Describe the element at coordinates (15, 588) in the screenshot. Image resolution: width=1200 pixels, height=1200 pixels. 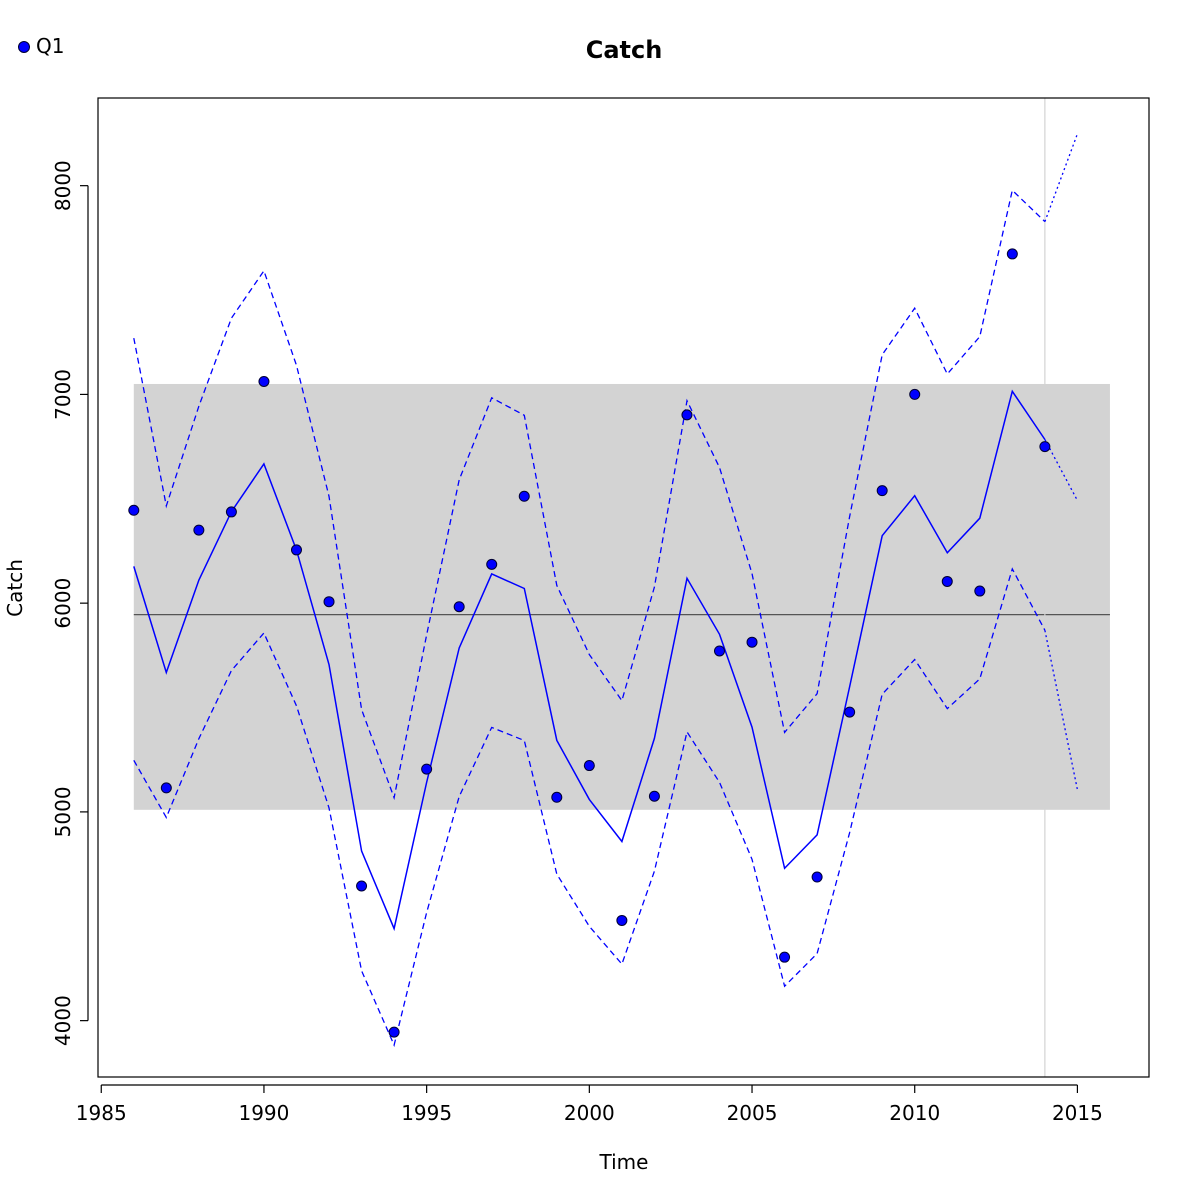
I see `y-axis-label: Catch` at that location.